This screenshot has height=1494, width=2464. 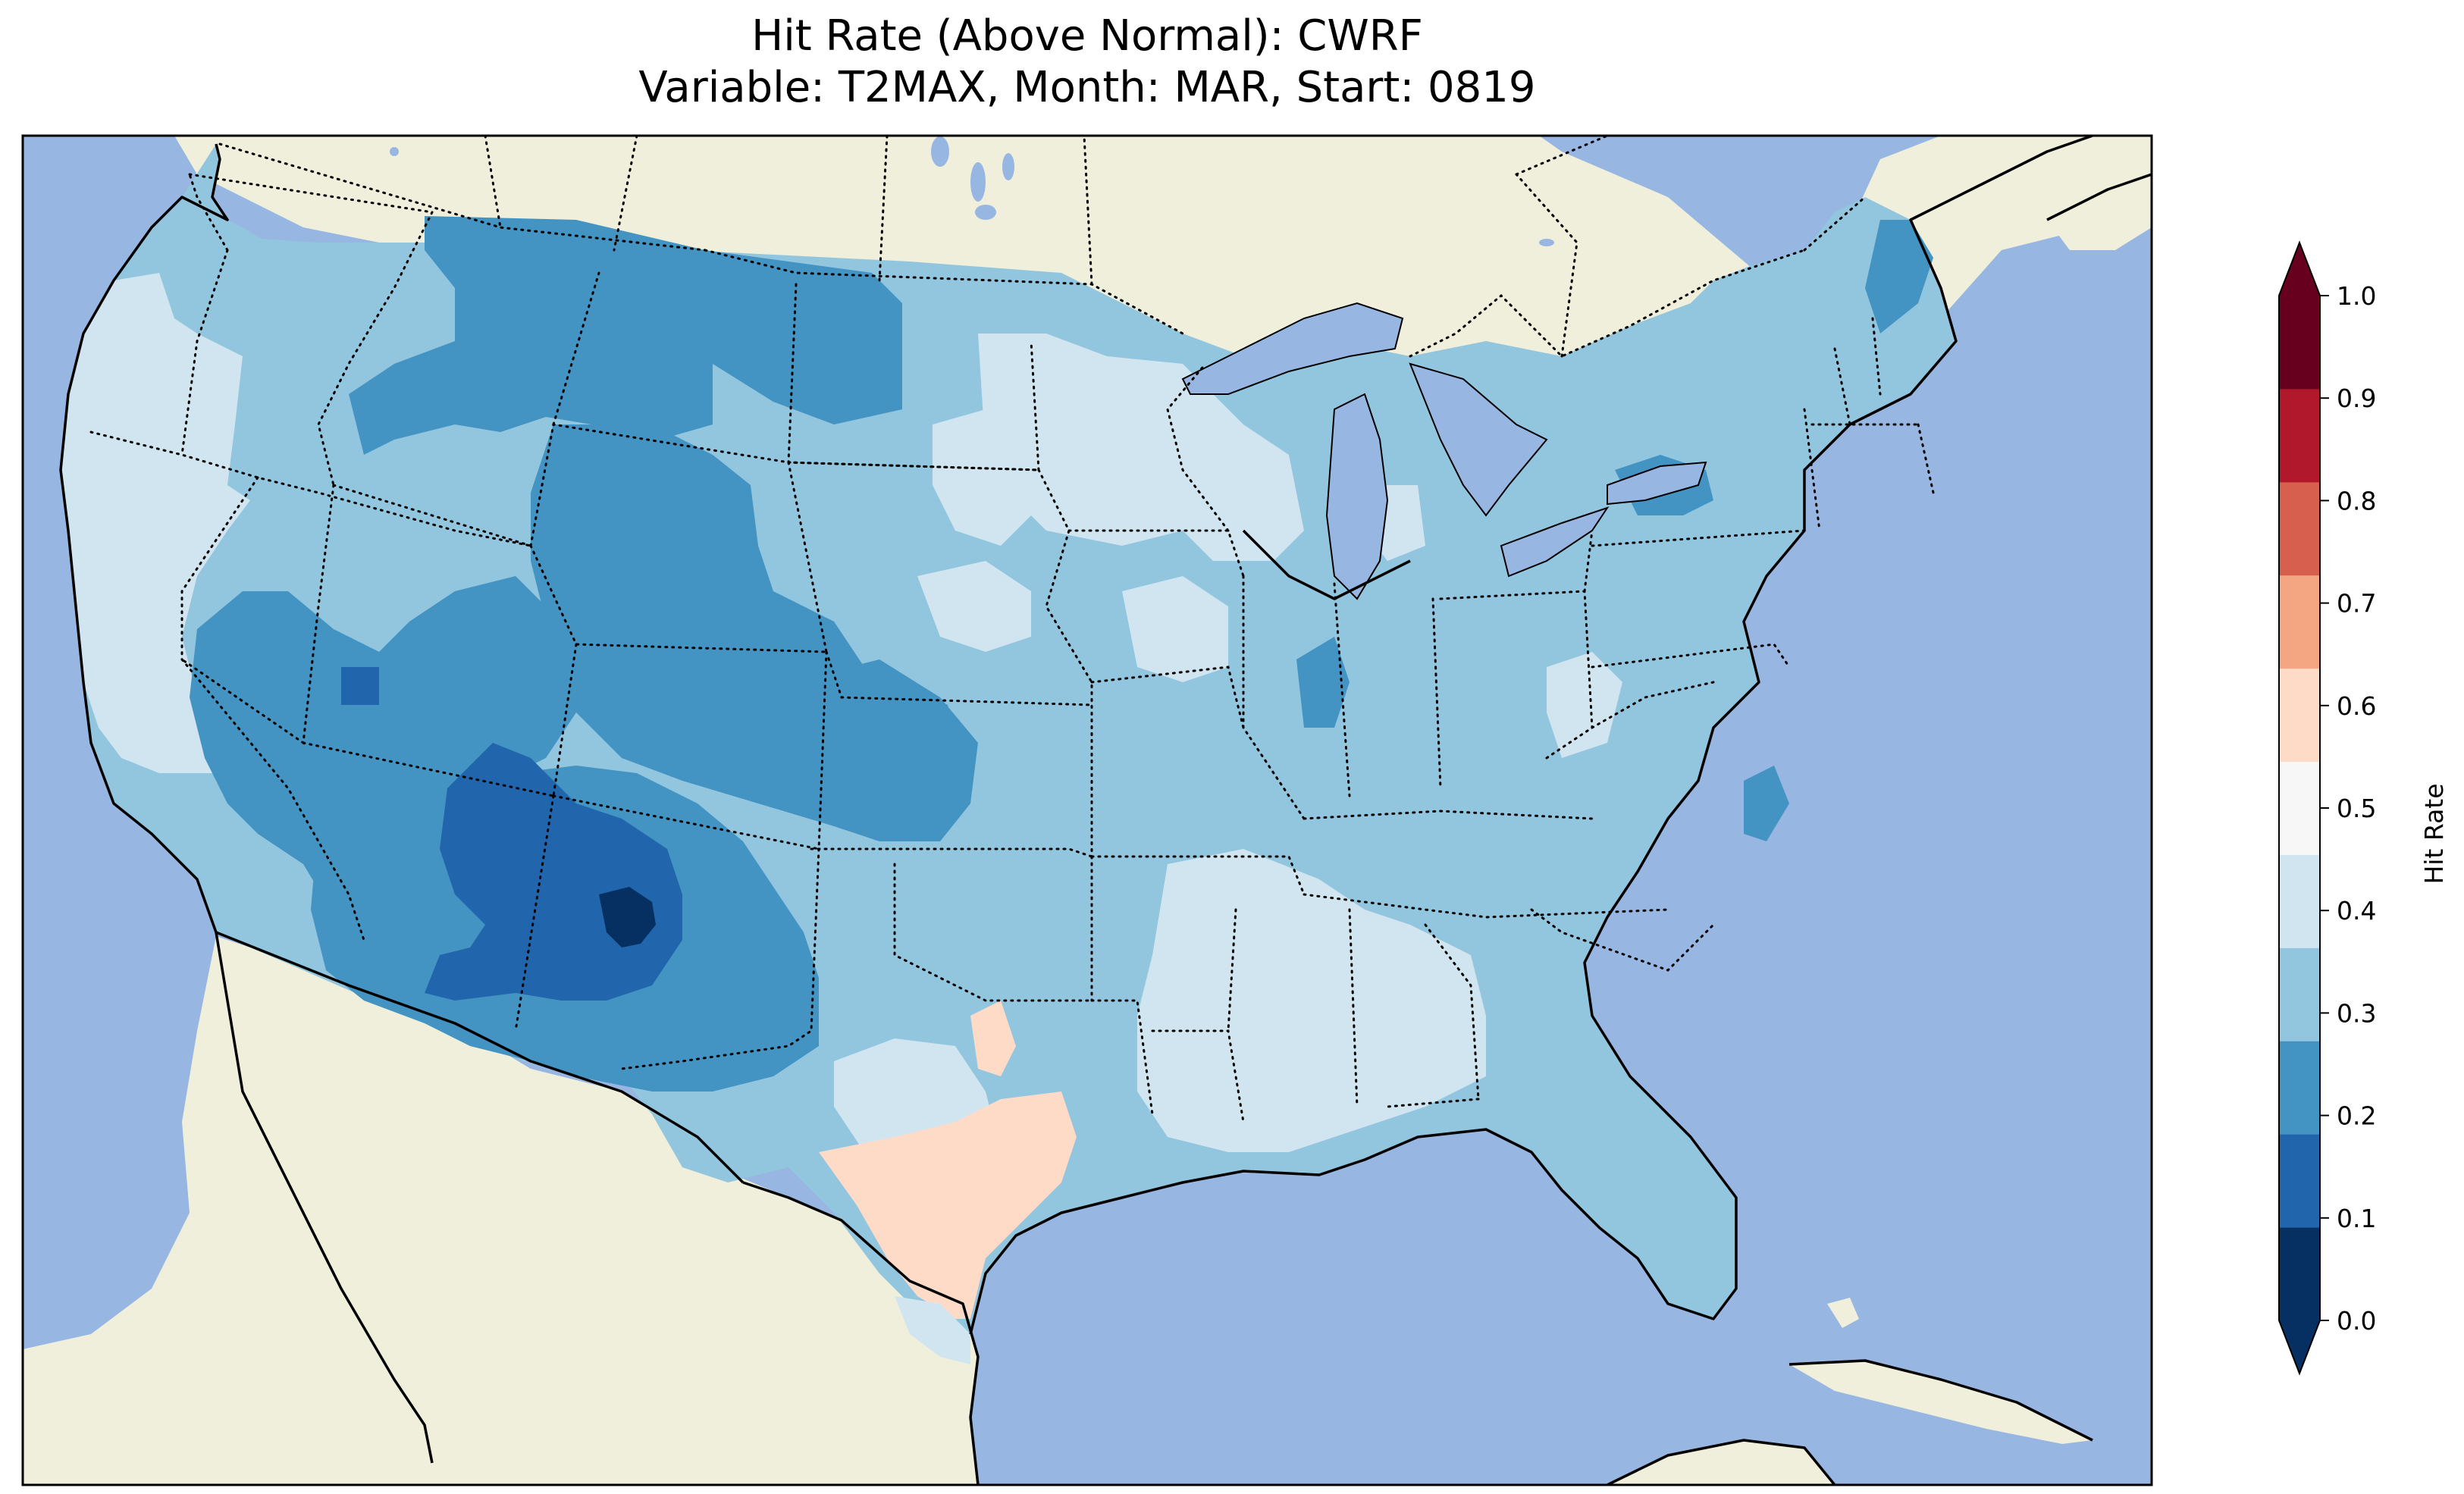 What do you see at coordinates (383, 758) in the screenshot?
I see `great-basin-high` at bounding box center [383, 758].